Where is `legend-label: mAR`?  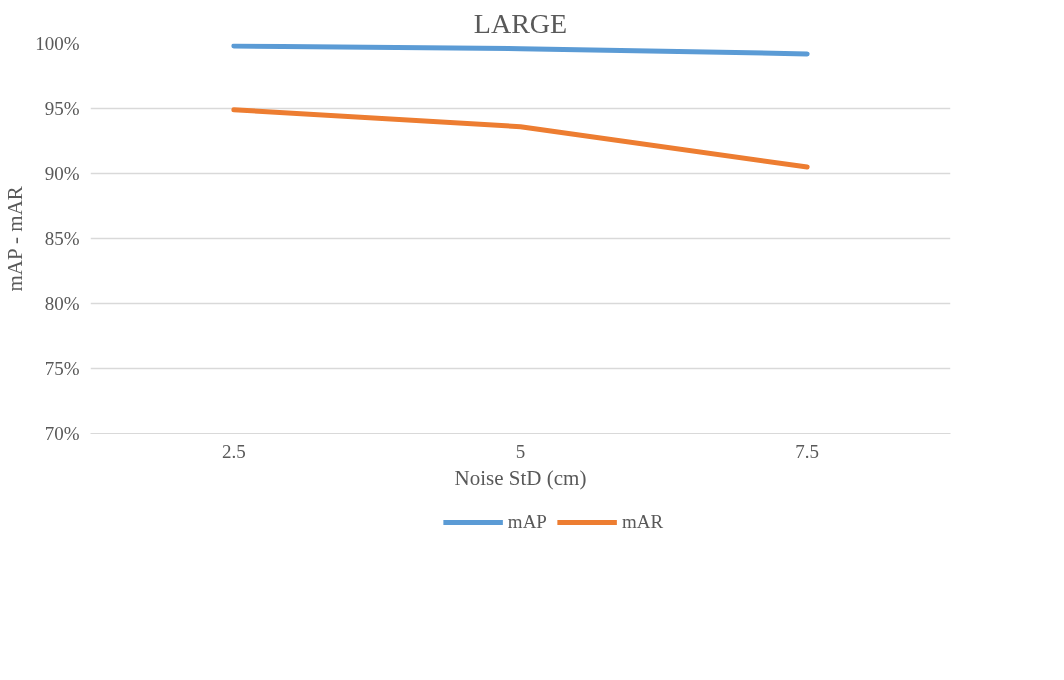 legend-label: mAR is located at coordinates (642, 522).